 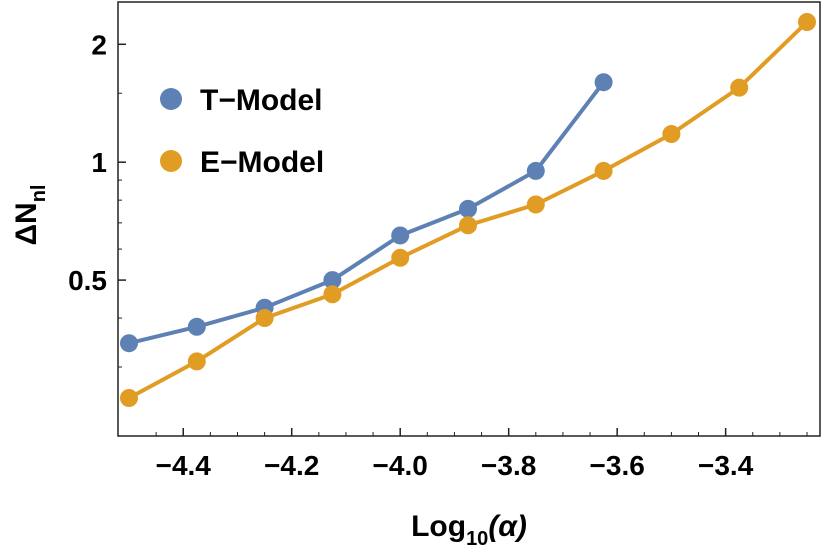 What do you see at coordinates (617, 465) in the screenshot?
I see `x-tick-label: −3.6` at bounding box center [617, 465].